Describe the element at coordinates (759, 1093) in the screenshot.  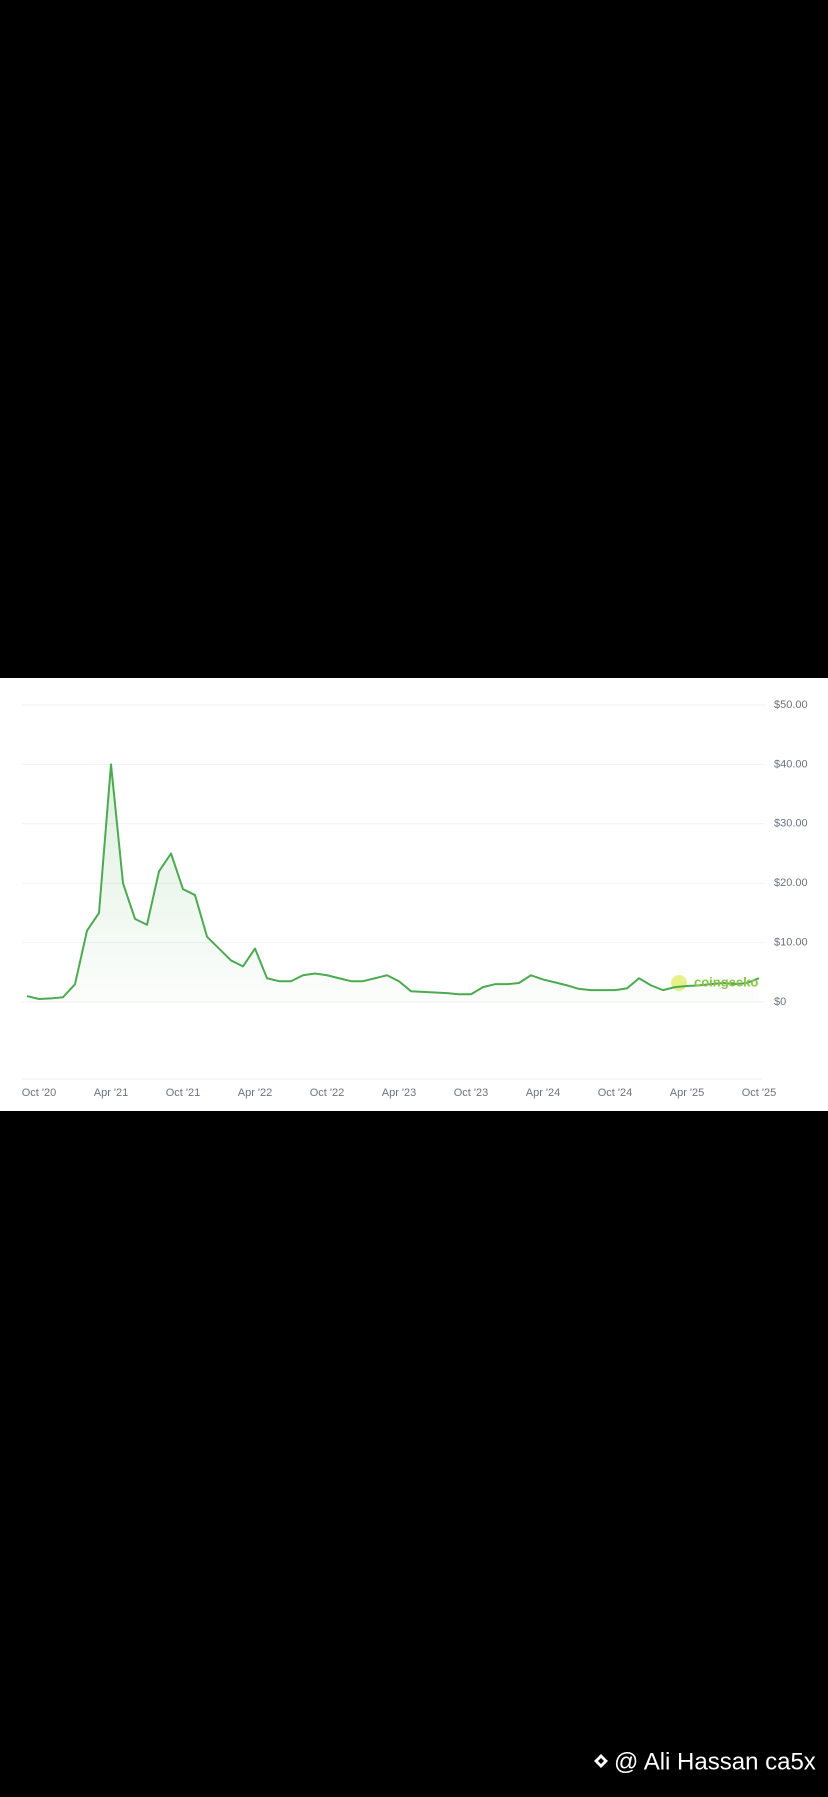
I see `x-tick-label: Oct '25` at that location.